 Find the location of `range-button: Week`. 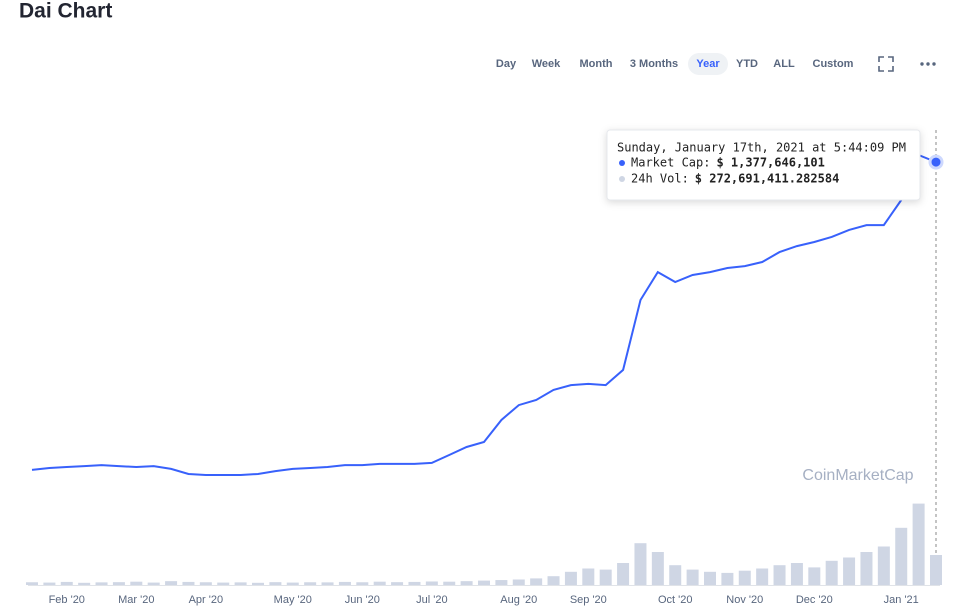

range-button: Week is located at coordinates (546, 64).